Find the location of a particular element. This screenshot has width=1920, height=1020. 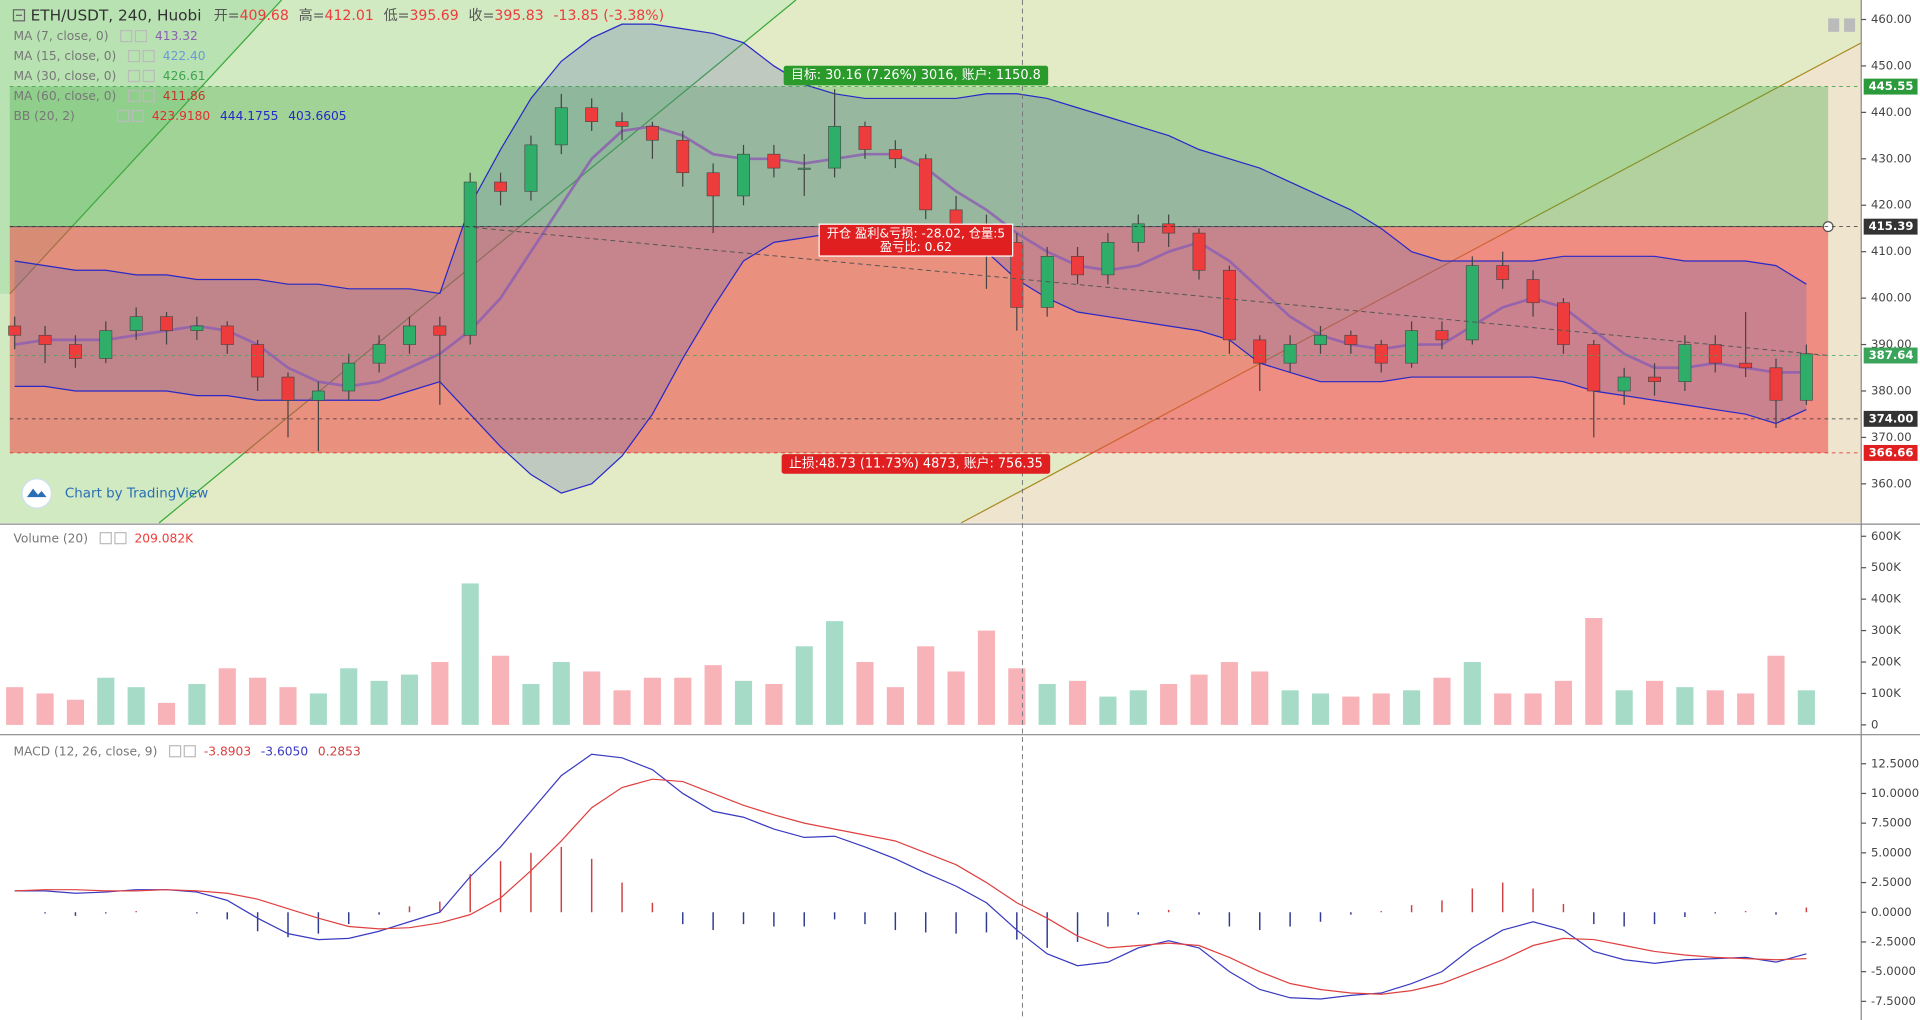

tv-logo is located at coordinates (36, 493).